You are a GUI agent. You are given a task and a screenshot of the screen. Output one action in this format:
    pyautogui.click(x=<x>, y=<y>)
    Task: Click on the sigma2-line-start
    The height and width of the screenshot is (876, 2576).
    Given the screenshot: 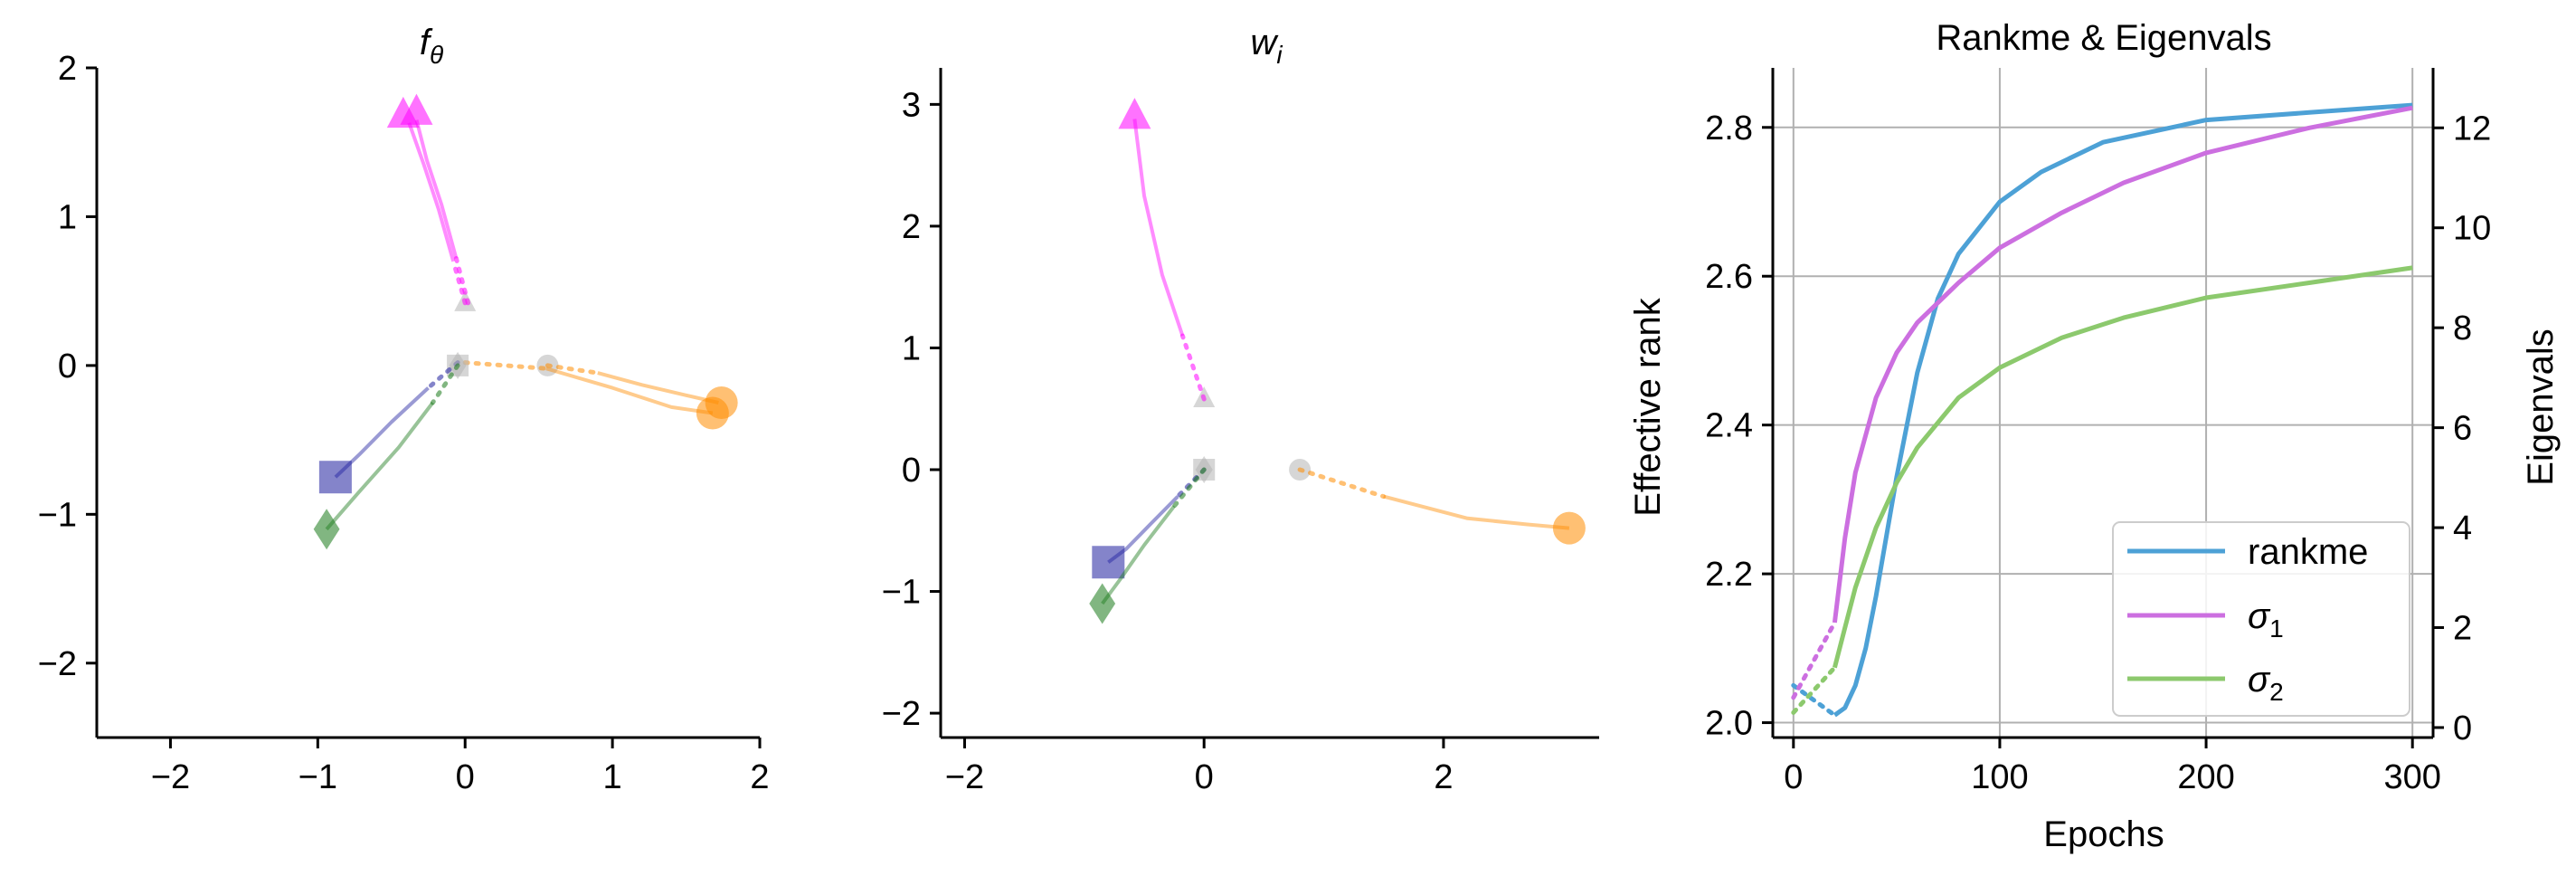 What is the action you would take?
    pyautogui.click(x=1814, y=690)
    